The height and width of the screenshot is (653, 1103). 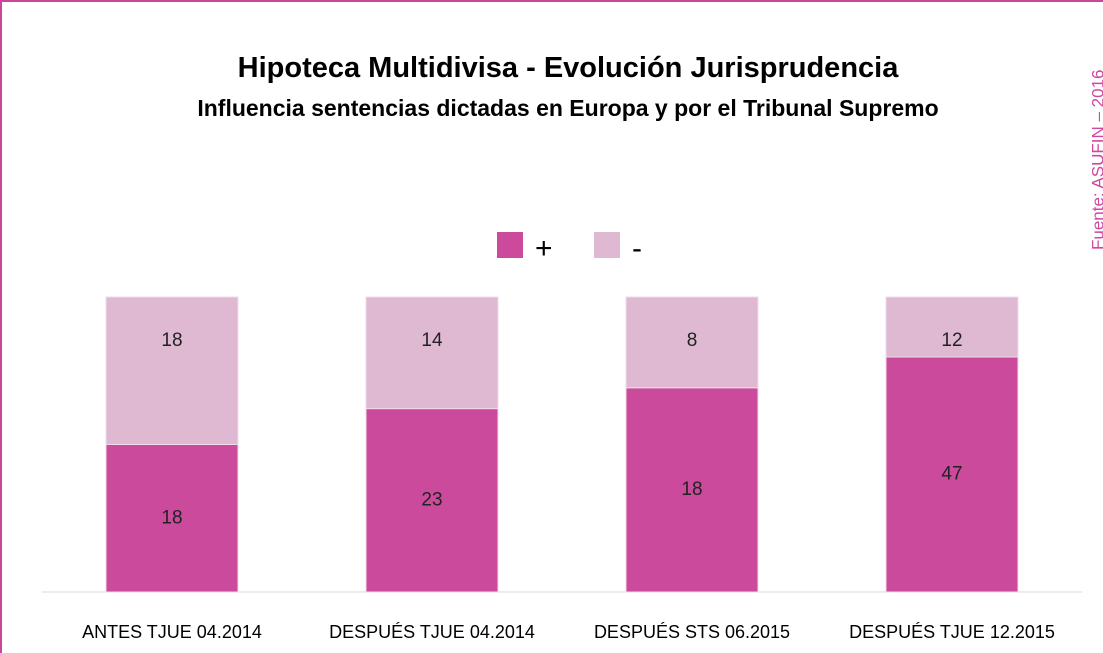 I want to click on legend-label: -, so click(x=637, y=248).